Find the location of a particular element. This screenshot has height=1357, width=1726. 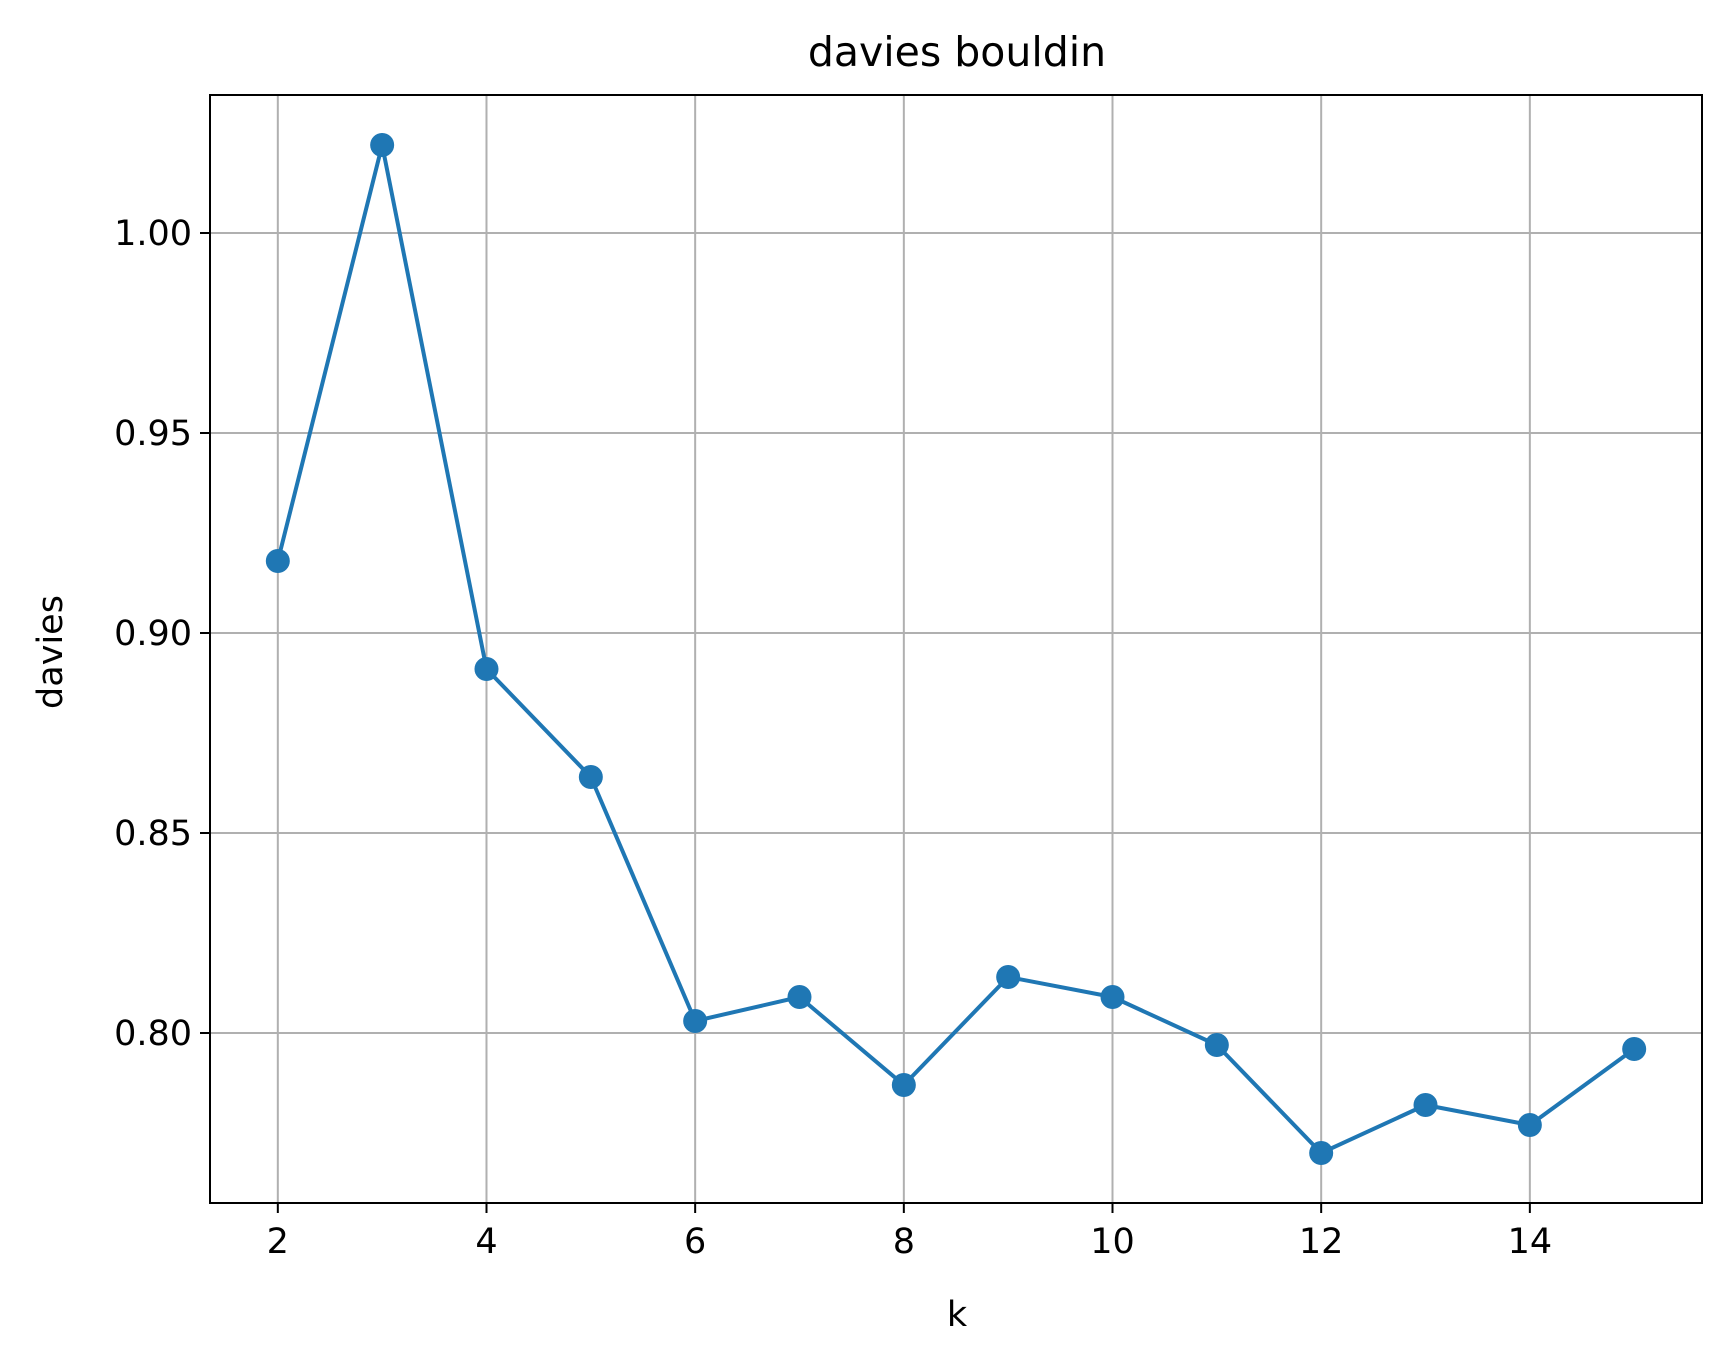

x-tick-label: 12 is located at coordinates (1321, 1242).